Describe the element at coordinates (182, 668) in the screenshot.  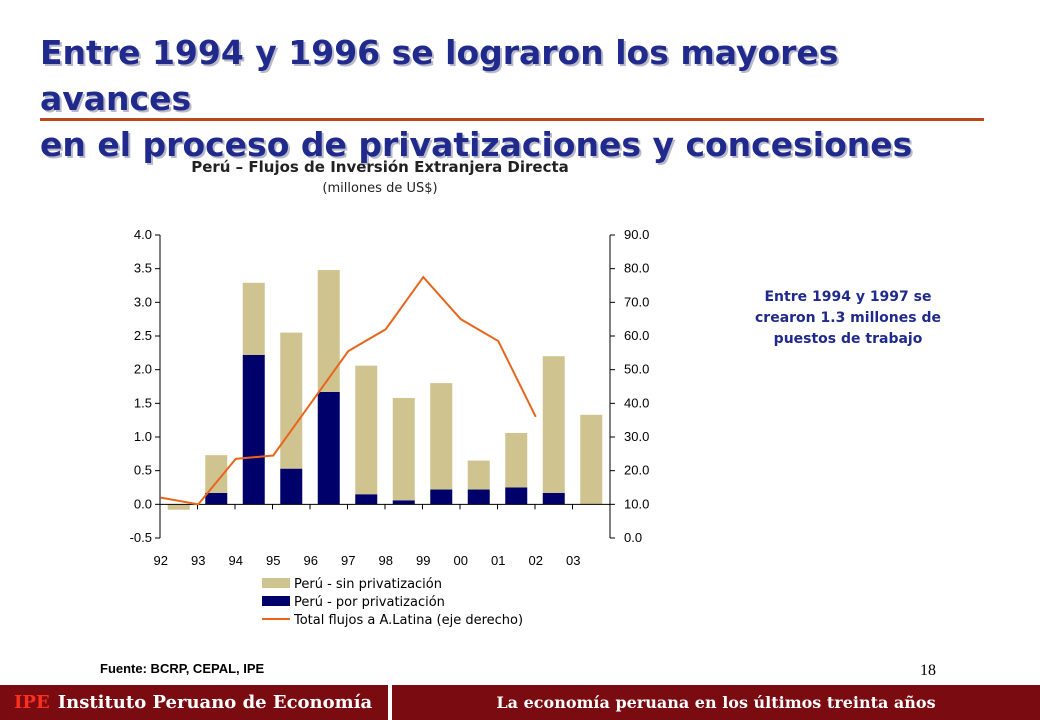
I see `source-note: Fuente: BCRP, CEPAL, IPE` at that location.